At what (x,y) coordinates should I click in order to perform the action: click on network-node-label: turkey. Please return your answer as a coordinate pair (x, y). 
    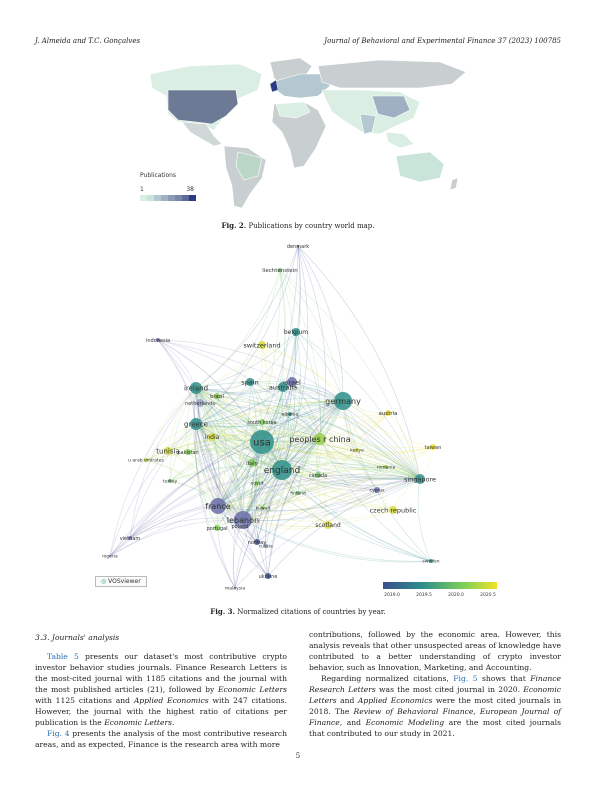
    Looking at the image, I should click on (170, 482).